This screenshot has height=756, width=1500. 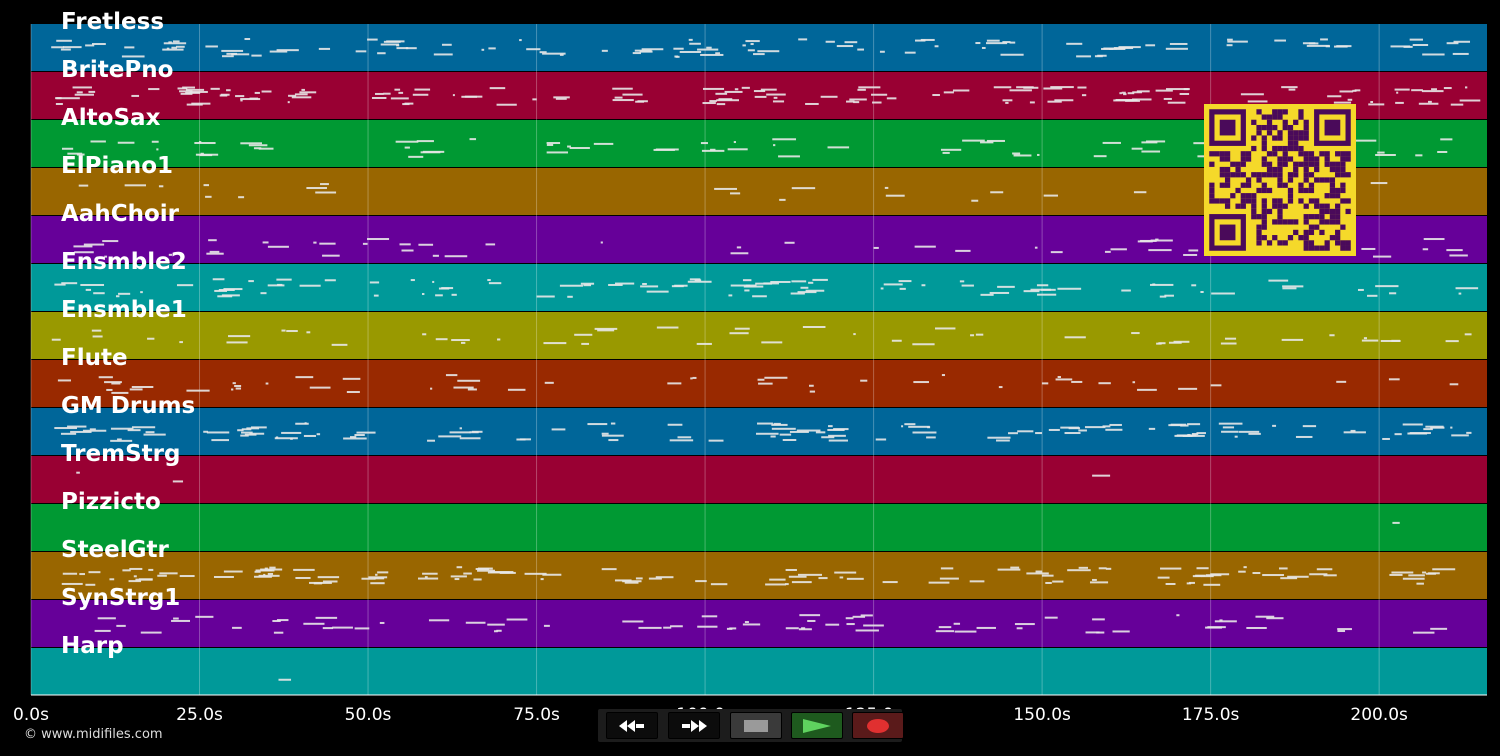 I want to click on rewind-icon, so click(x=631, y=725).